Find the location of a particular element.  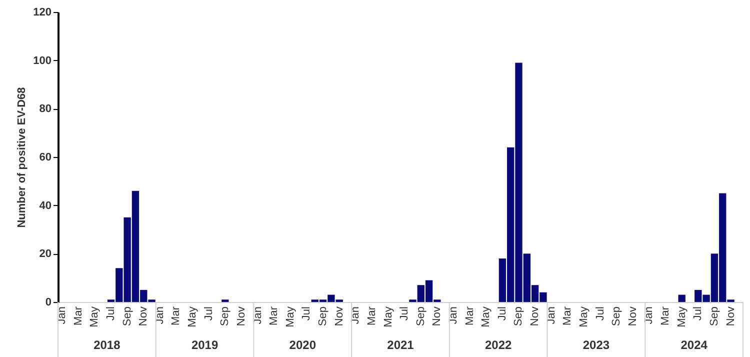

y-tick-label: 120 is located at coordinates (42, 12).